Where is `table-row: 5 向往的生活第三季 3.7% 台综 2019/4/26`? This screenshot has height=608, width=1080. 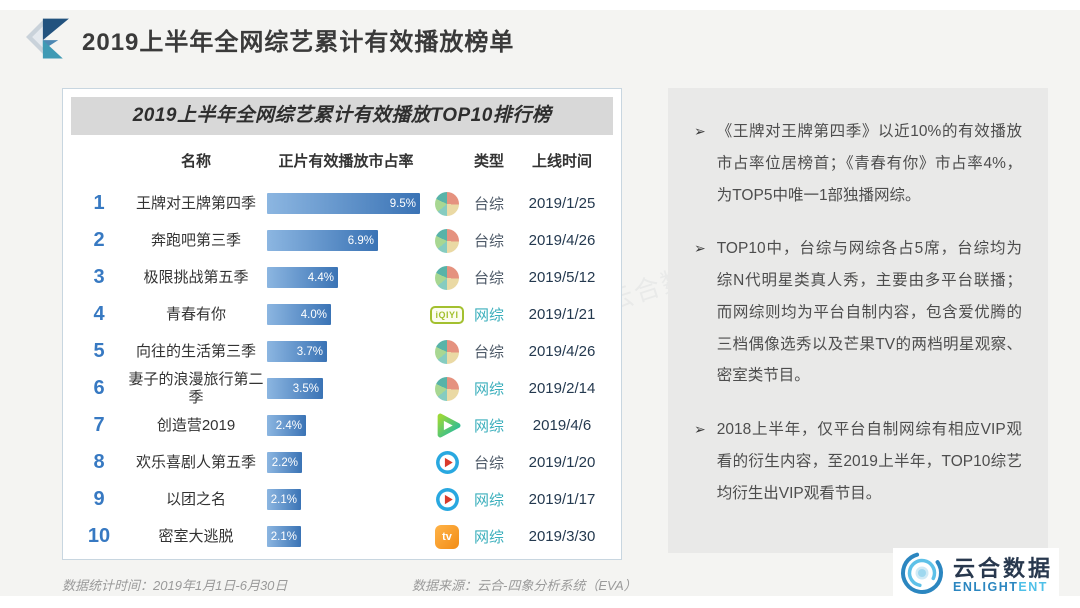 table-row: 5 向往的生活第三季 3.7% 台综 2019/4/26 is located at coordinates (342, 351).